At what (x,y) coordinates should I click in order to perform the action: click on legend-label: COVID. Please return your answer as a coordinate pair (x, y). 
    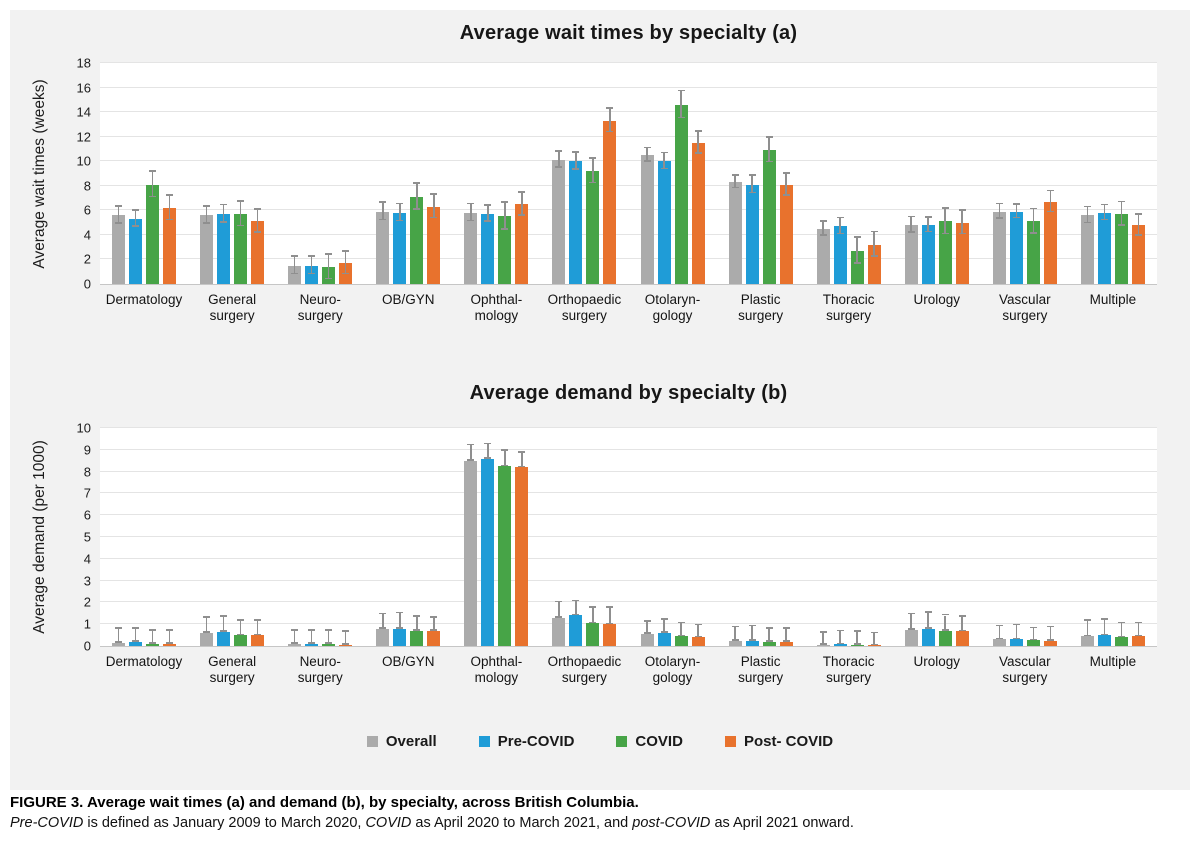
    Looking at the image, I should click on (659, 741).